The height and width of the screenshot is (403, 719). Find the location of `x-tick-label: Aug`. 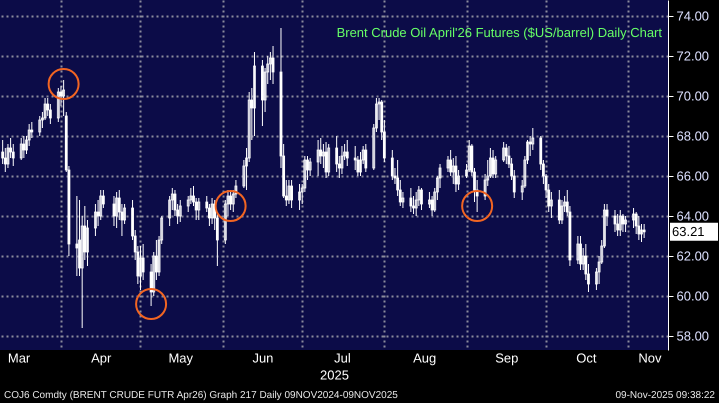

x-tick-label: Aug is located at coordinates (424, 358).